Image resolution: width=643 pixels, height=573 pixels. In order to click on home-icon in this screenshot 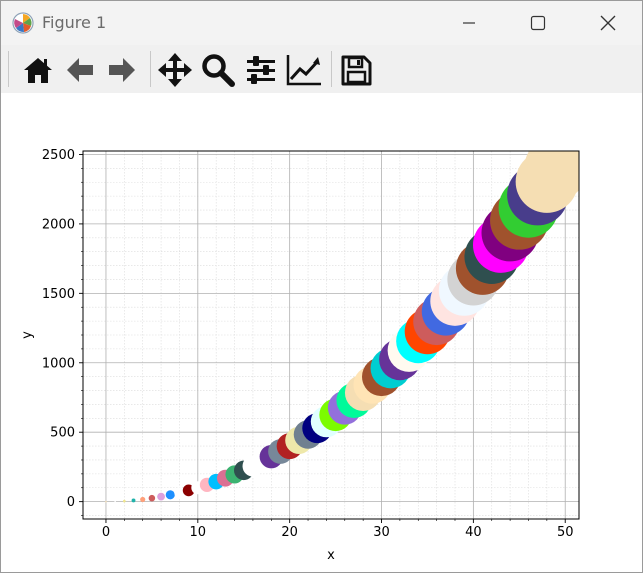, I will do `click(38, 70)`.